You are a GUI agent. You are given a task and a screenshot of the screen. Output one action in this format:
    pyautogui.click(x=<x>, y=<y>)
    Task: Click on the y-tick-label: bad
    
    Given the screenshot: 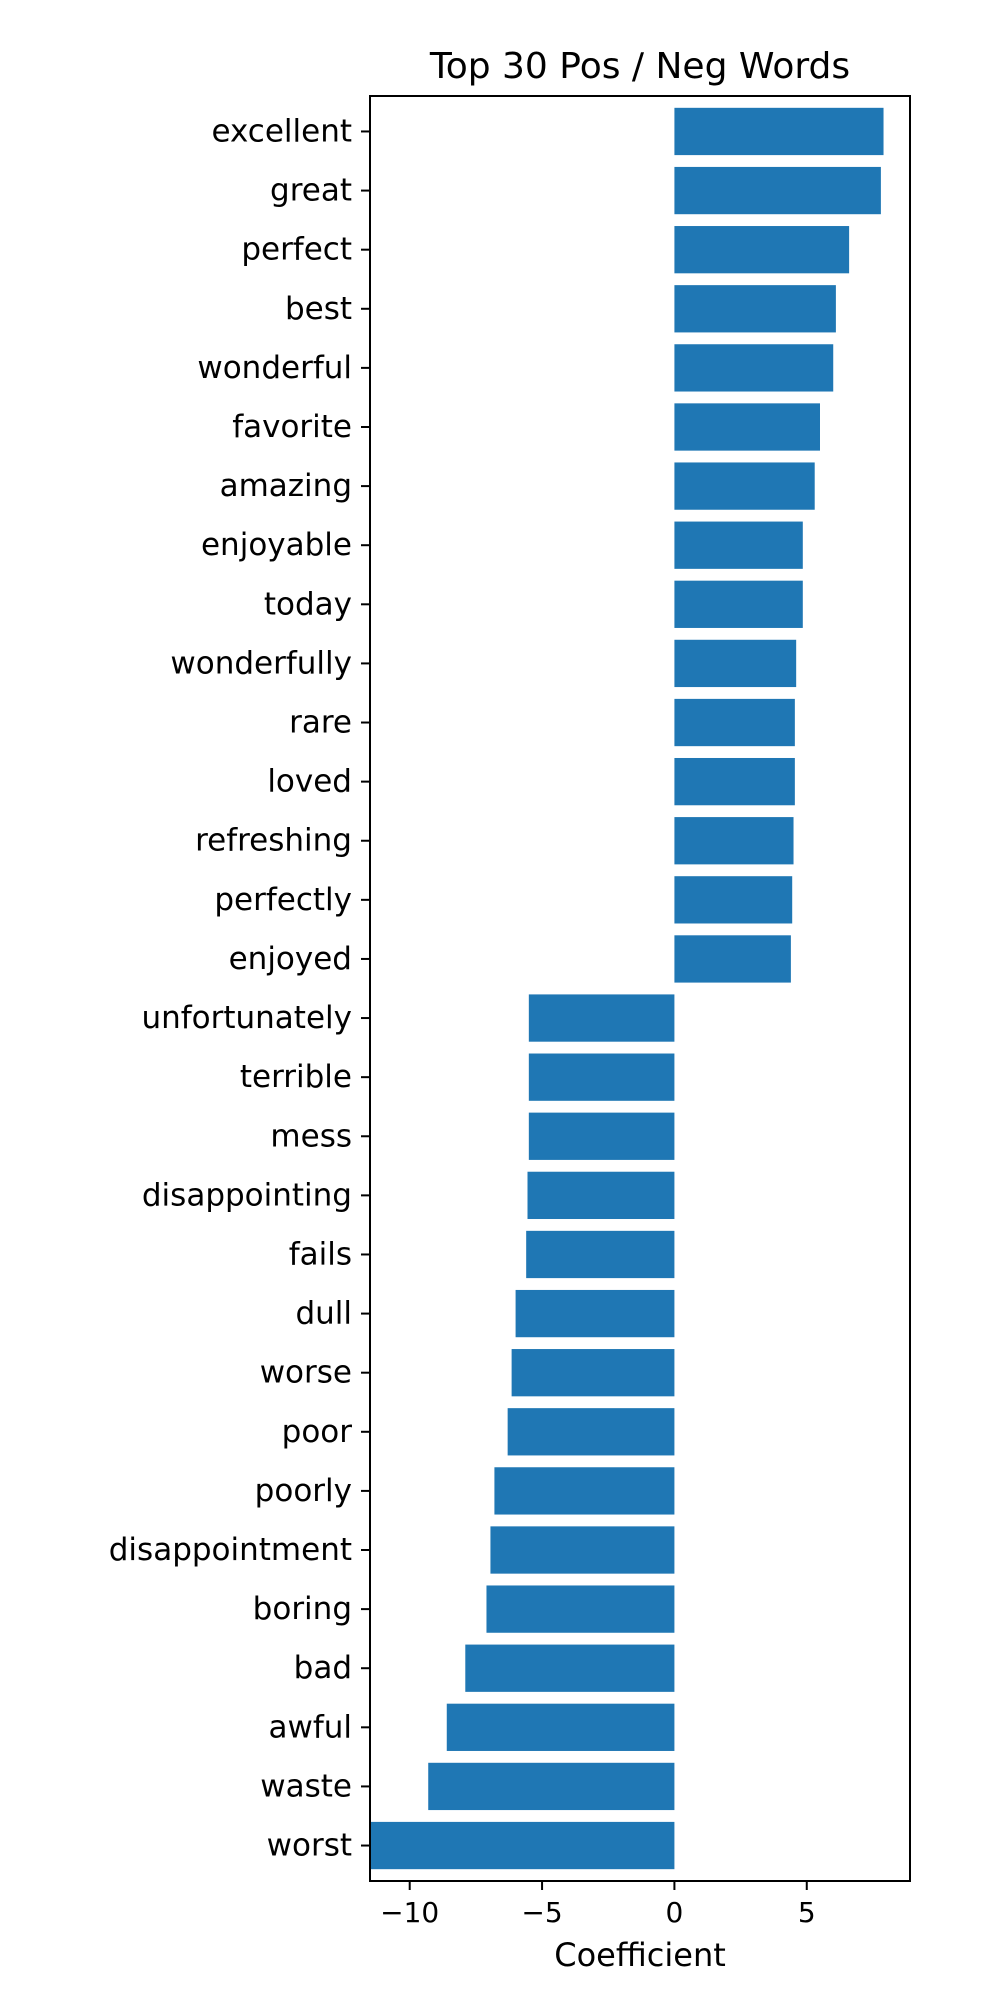 What is the action you would take?
    pyautogui.click(x=323, y=1668)
    